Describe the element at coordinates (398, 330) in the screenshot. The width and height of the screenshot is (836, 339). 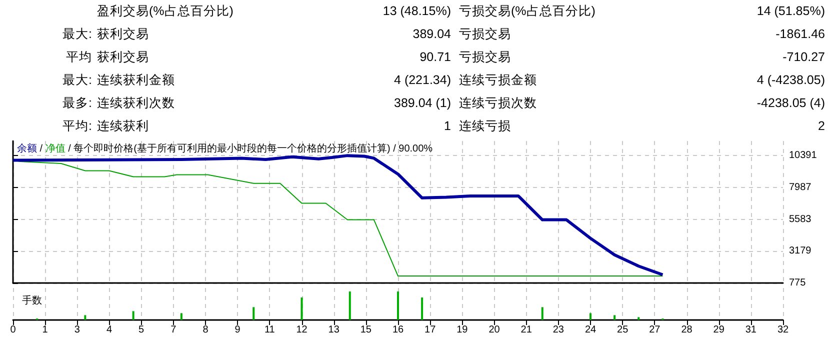
I see `x-tick-label: 16` at that location.